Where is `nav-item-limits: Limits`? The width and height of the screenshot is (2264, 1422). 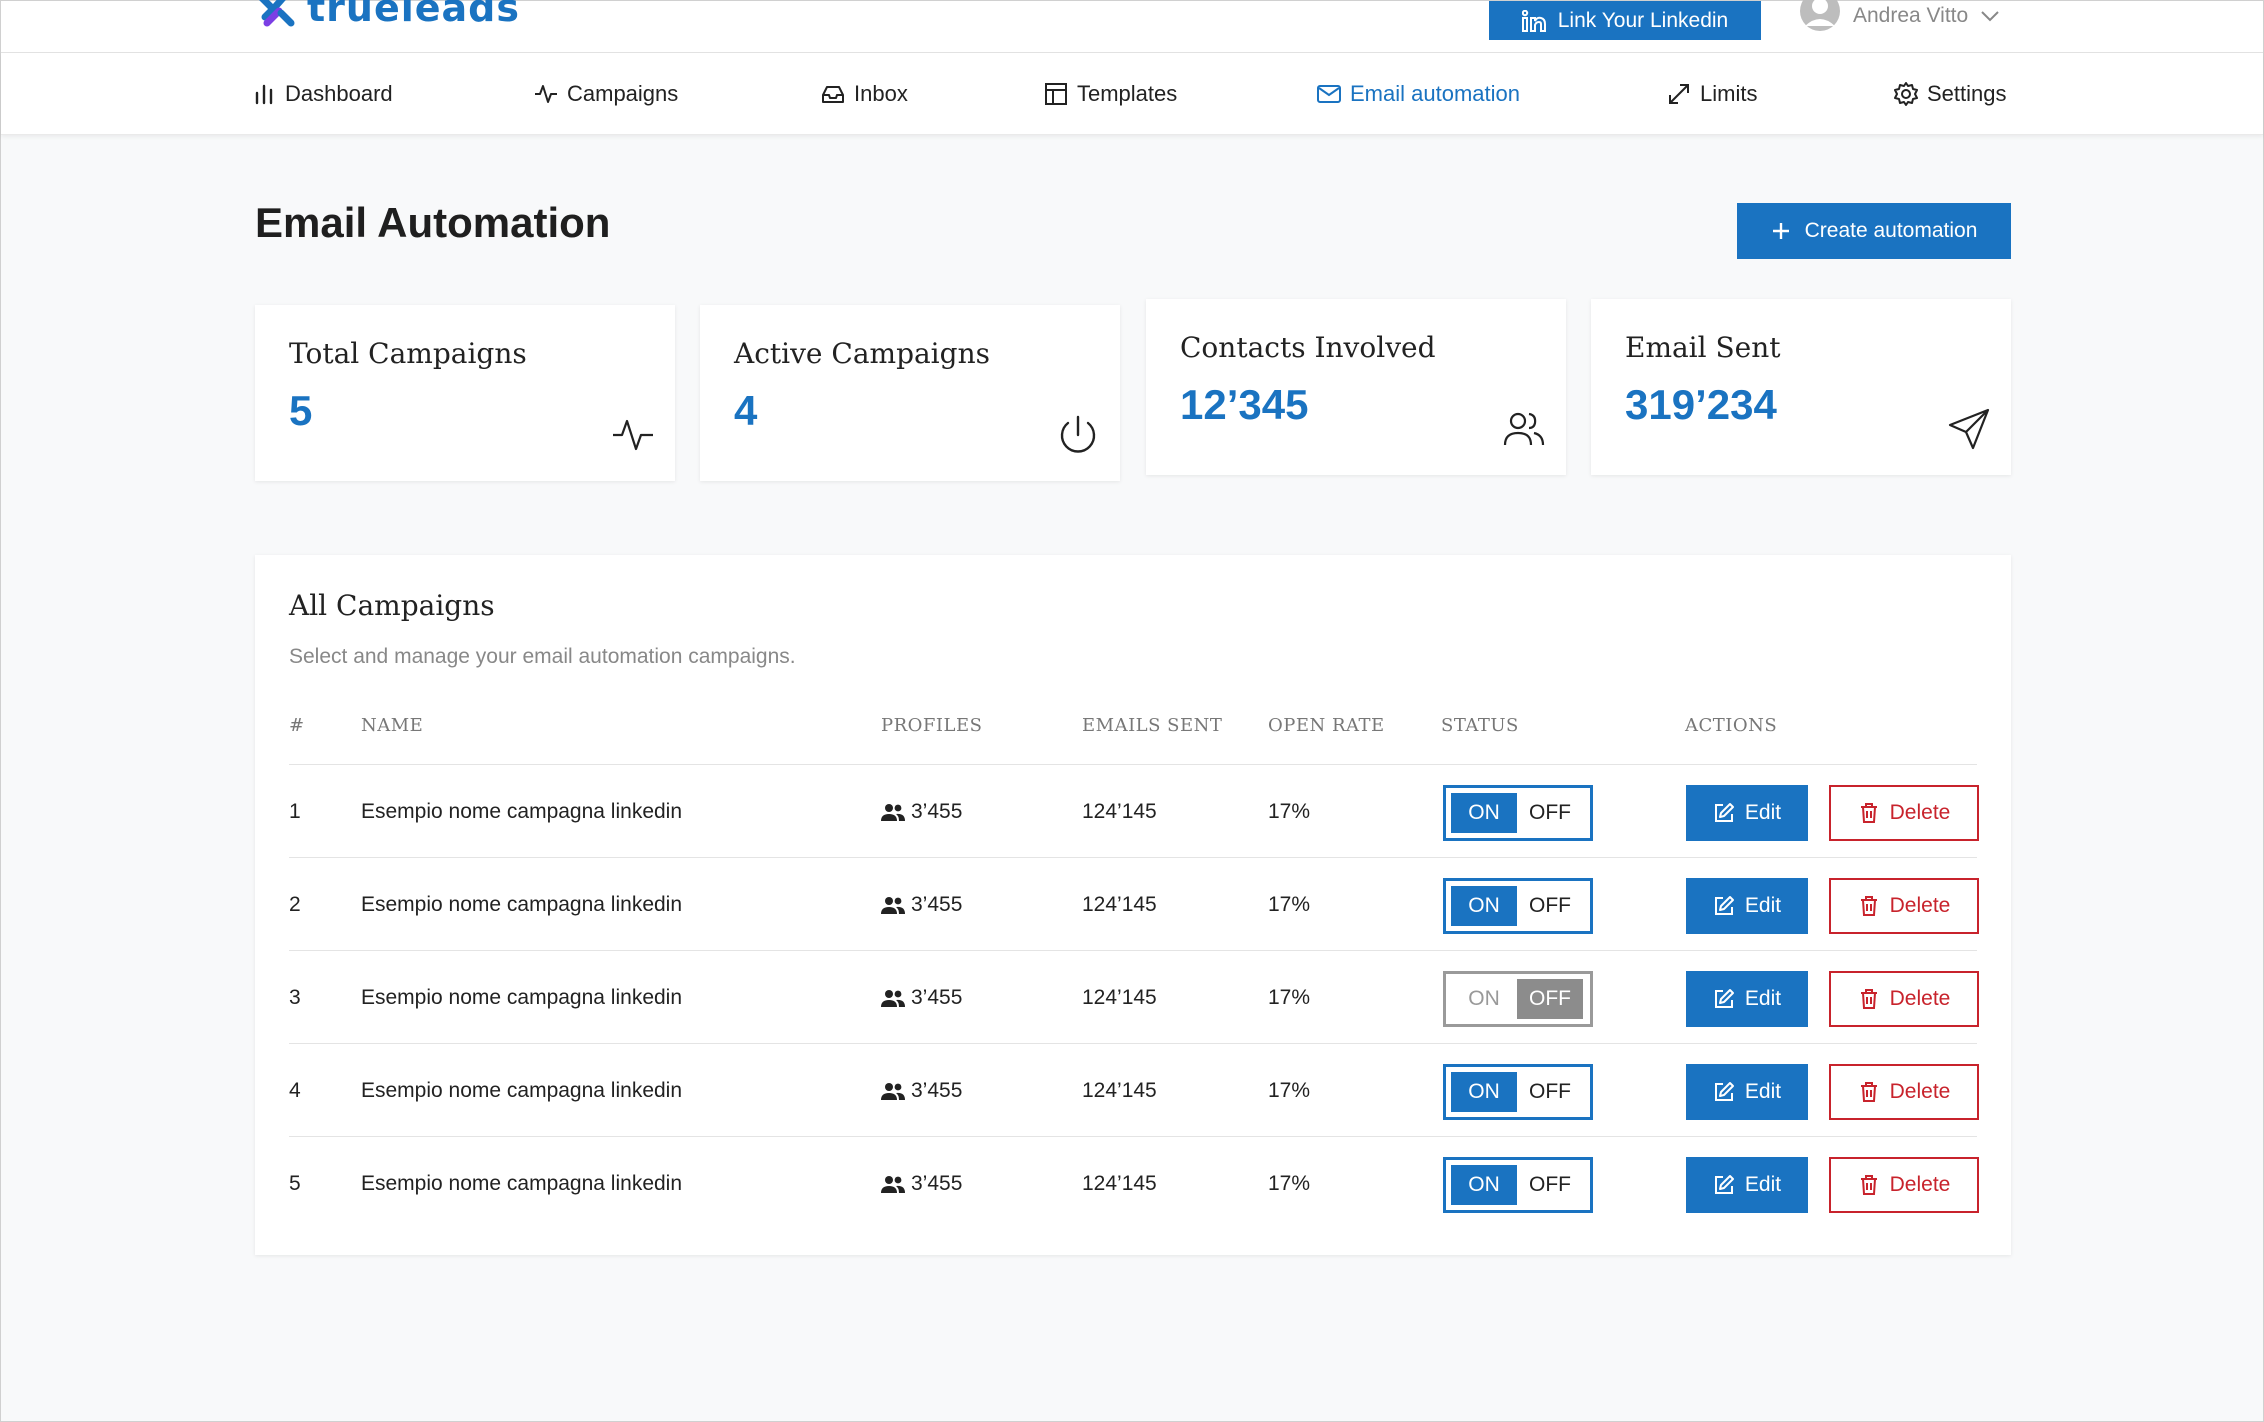 nav-item-limits: Limits is located at coordinates (1711, 94).